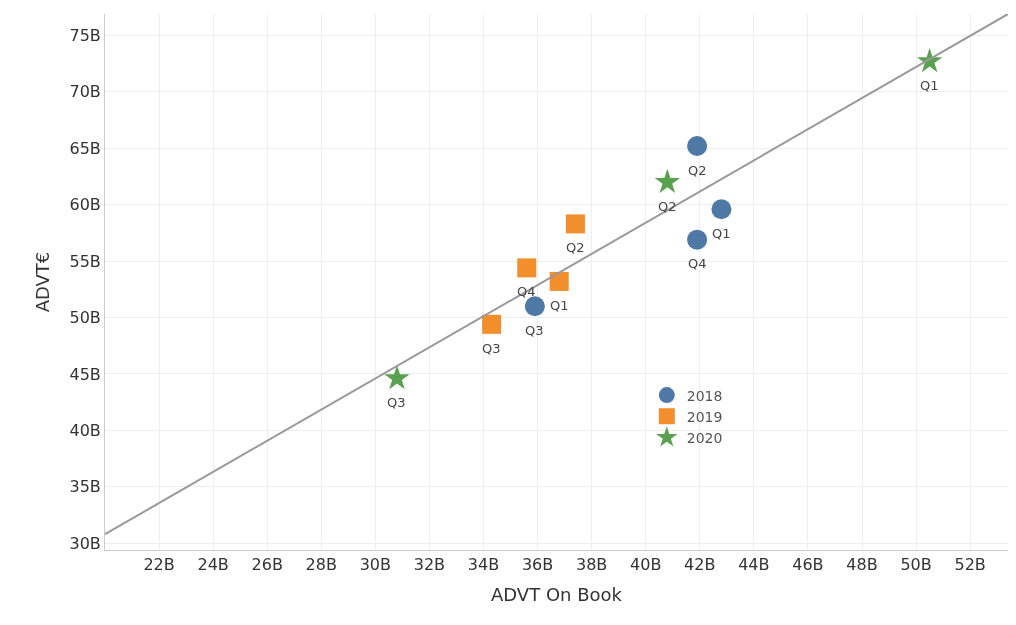 The width and height of the screenshot is (1016, 625). Describe the element at coordinates (85, 374) in the screenshot. I see `y-tick-label: 45B` at that location.